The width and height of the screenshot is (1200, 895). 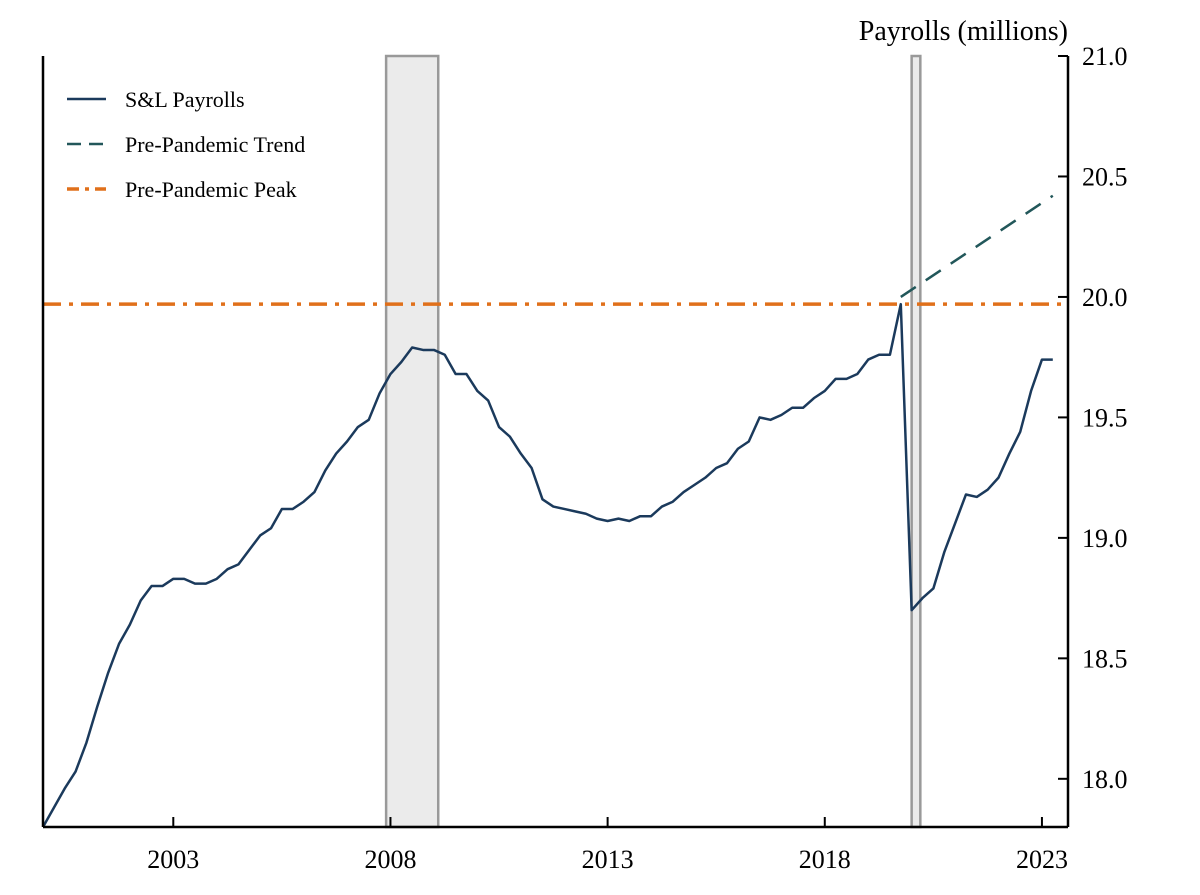 What do you see at coordinates (211, 189) in the screenshot?
I see `legend-label: Pre-Pandemic Peak` at bounding box center [211, 189].